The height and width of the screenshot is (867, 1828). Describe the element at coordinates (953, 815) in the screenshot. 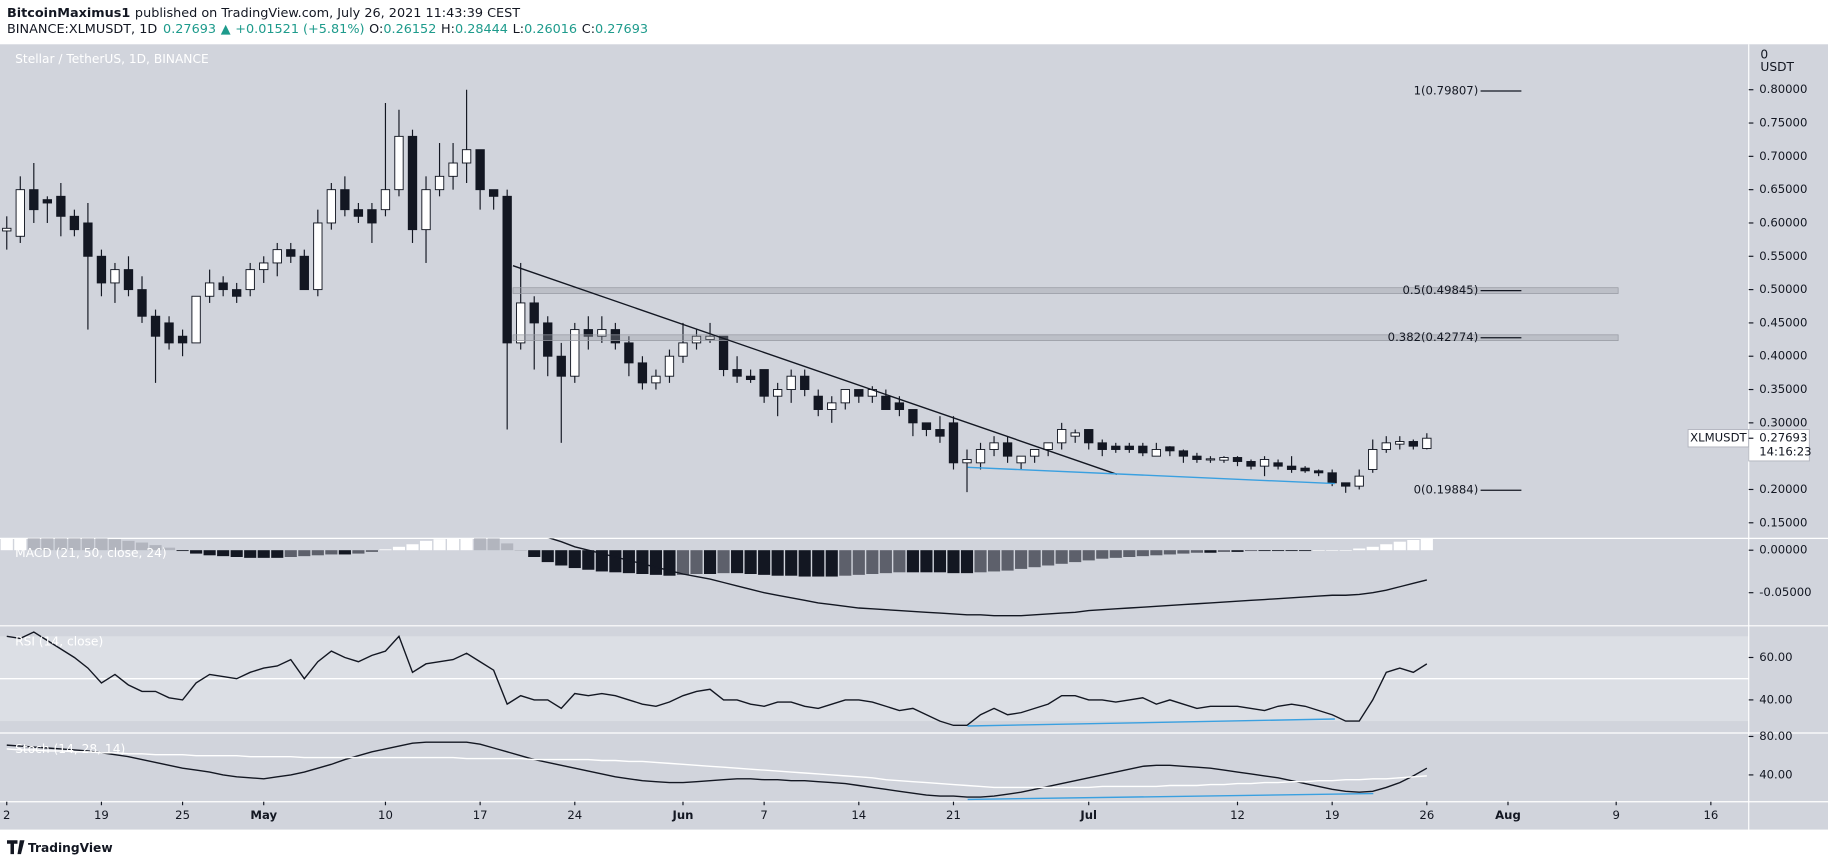

I see `x-tick-label: 21` at that location.